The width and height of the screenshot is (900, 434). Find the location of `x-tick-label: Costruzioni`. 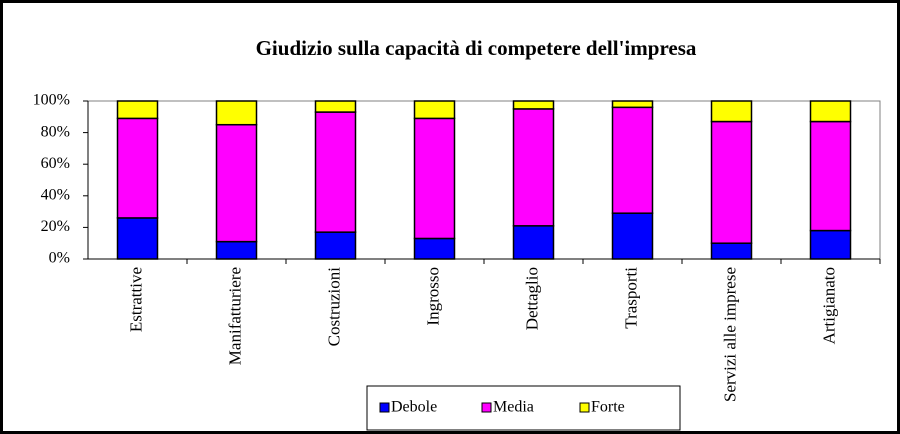

x-tick-label: Costruzioni is located at coordinates (333, 307).